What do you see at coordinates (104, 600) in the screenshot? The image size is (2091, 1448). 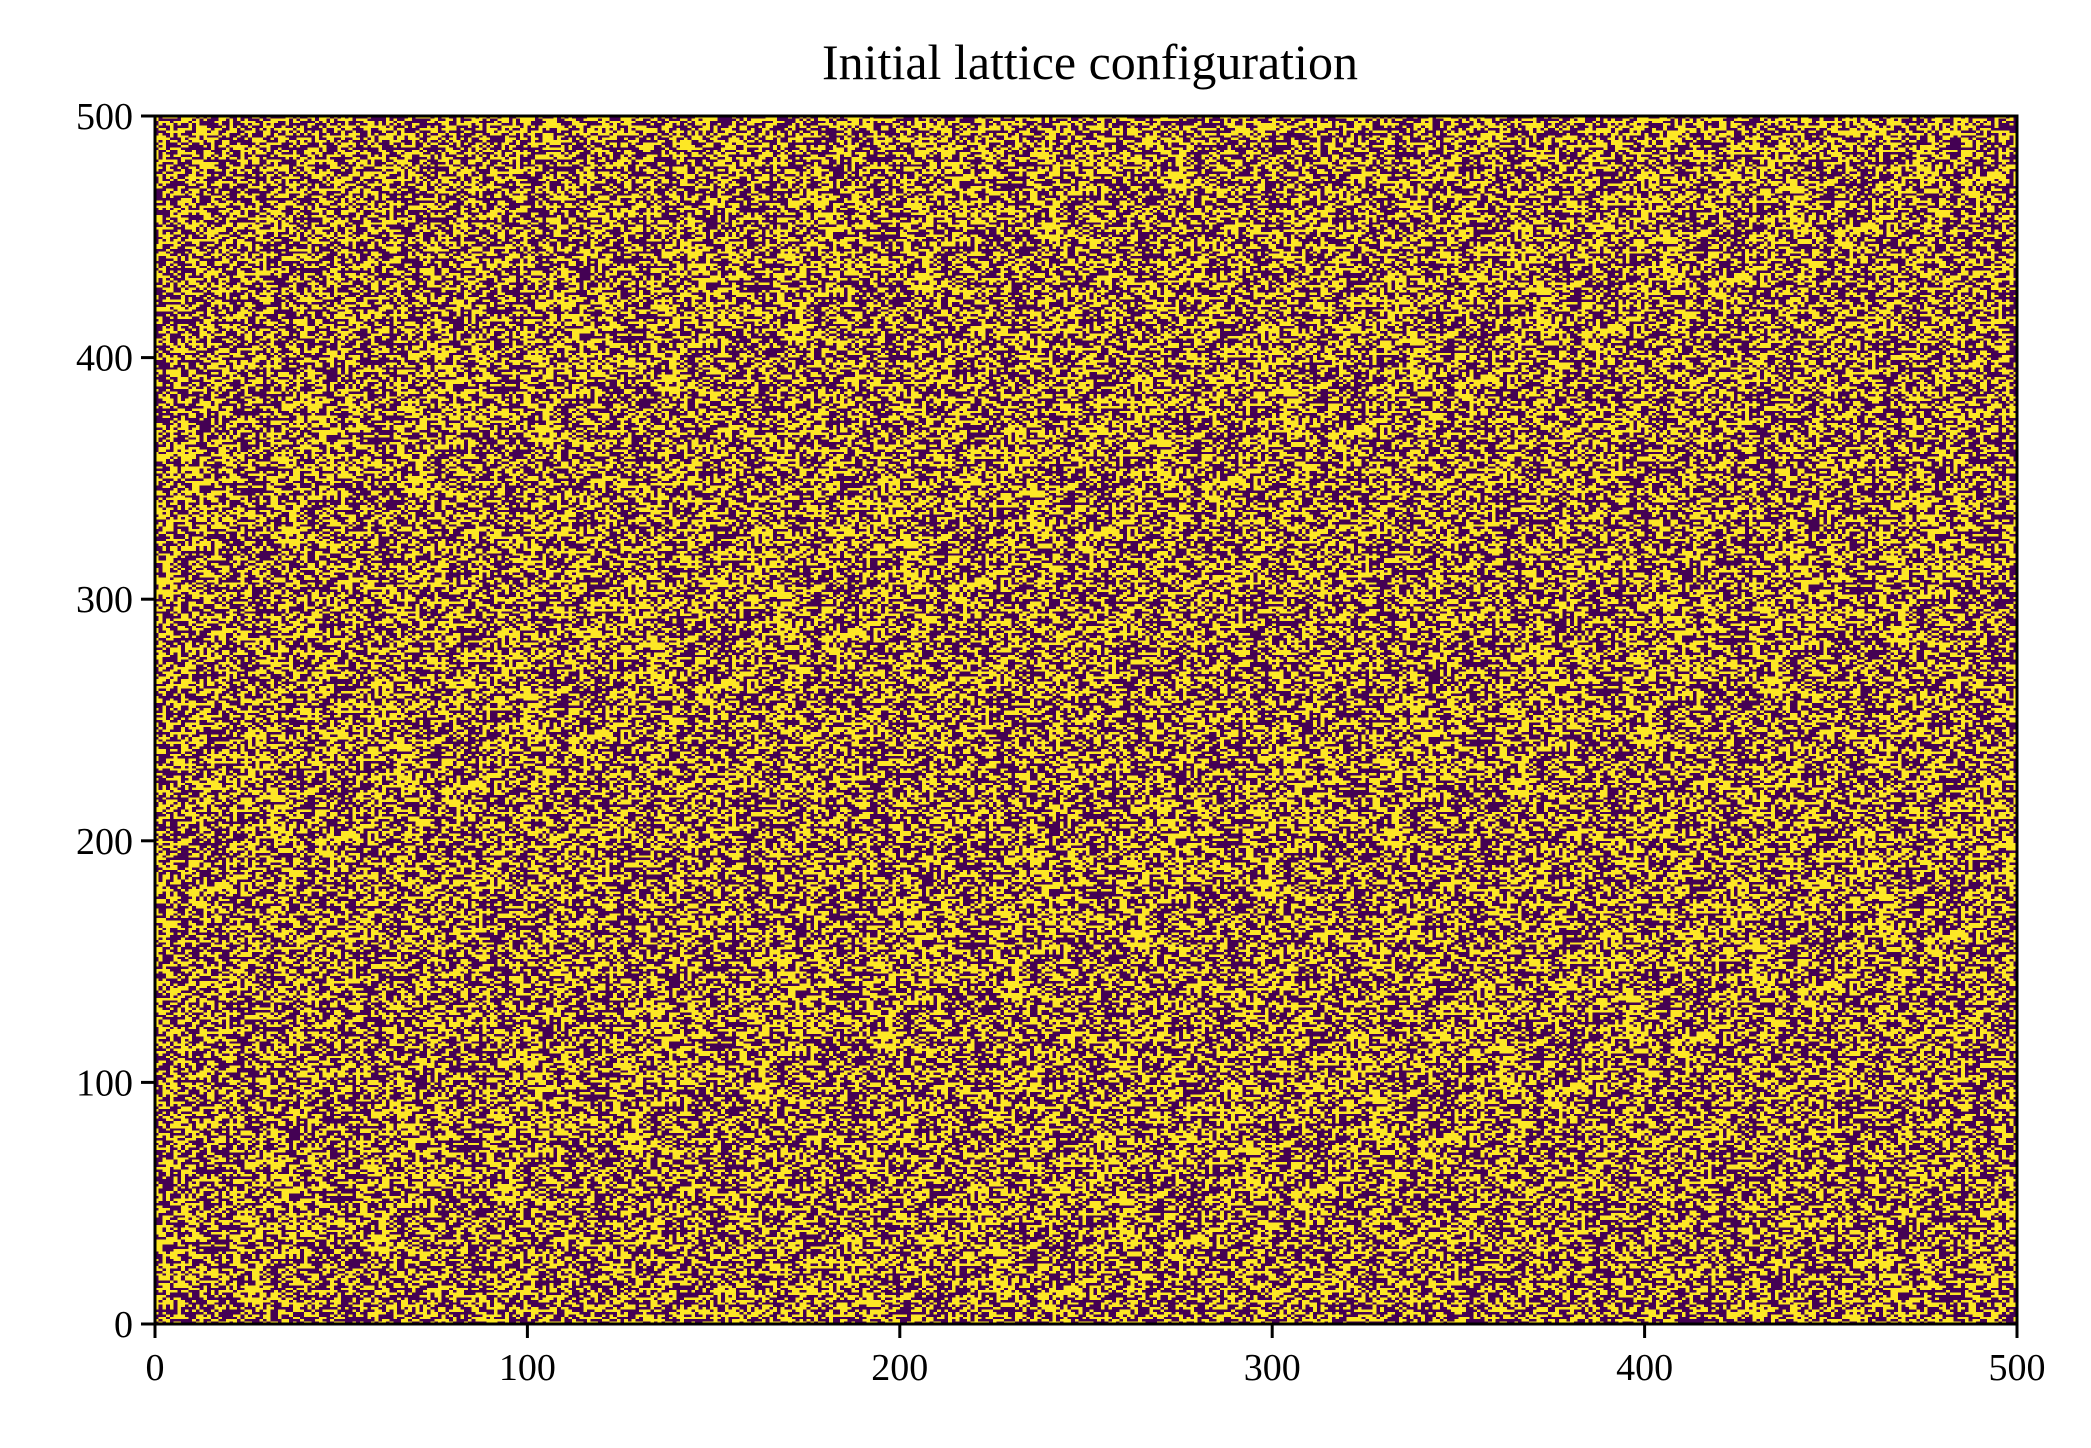 I see `y-tick-label: 300` at bounding box center [104, 600].